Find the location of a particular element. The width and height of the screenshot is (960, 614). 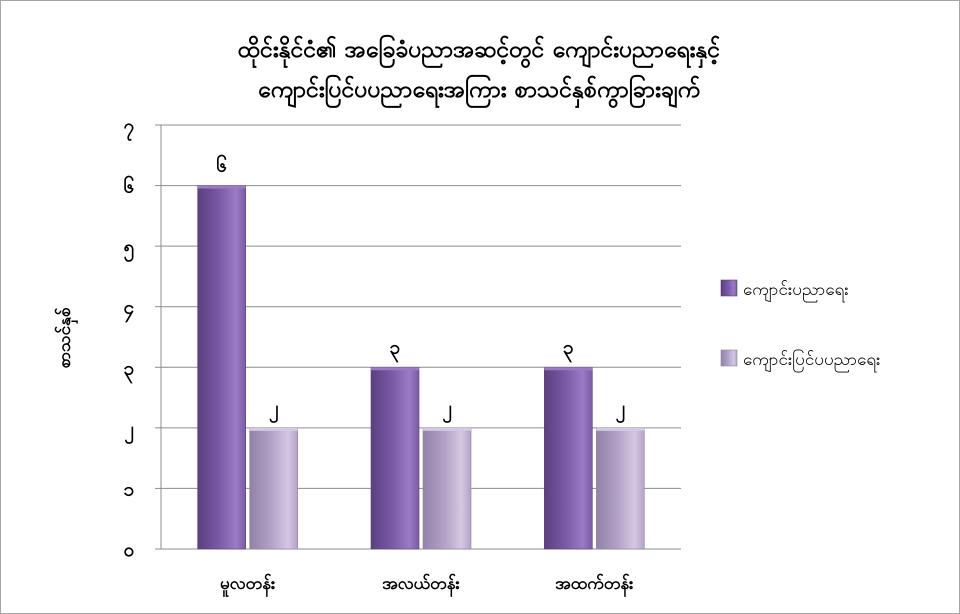

y-tick-label: ၂ is located at coordinates (128, 431).